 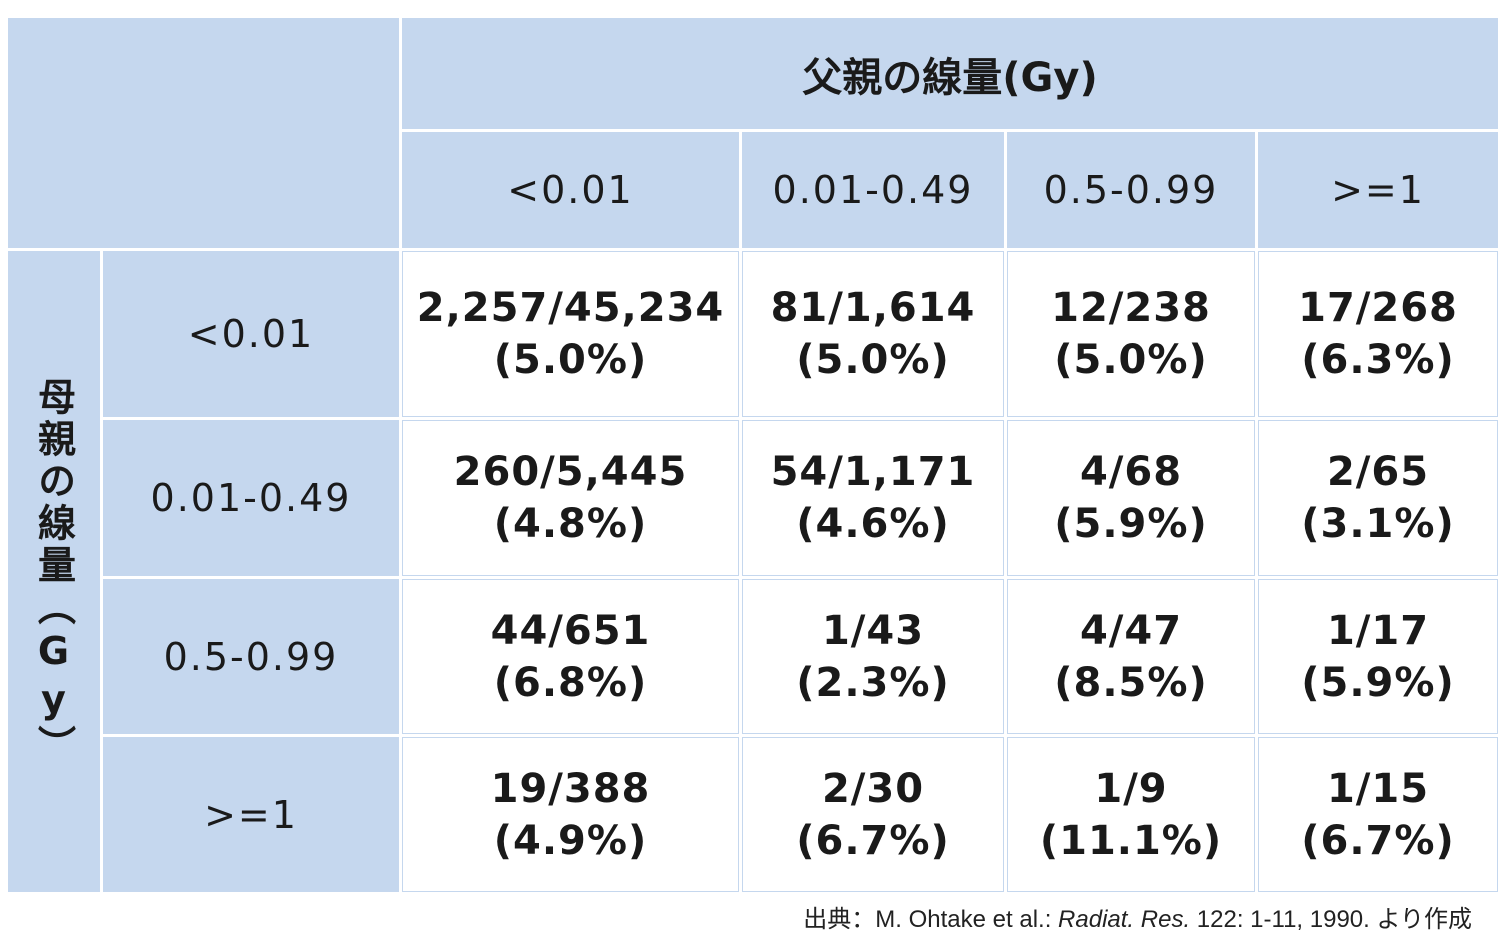 What do you see at coordinates (873, 524) in the screenshot?
I see `cell-percent: (4.6%)` at bounding box center [873, 524].